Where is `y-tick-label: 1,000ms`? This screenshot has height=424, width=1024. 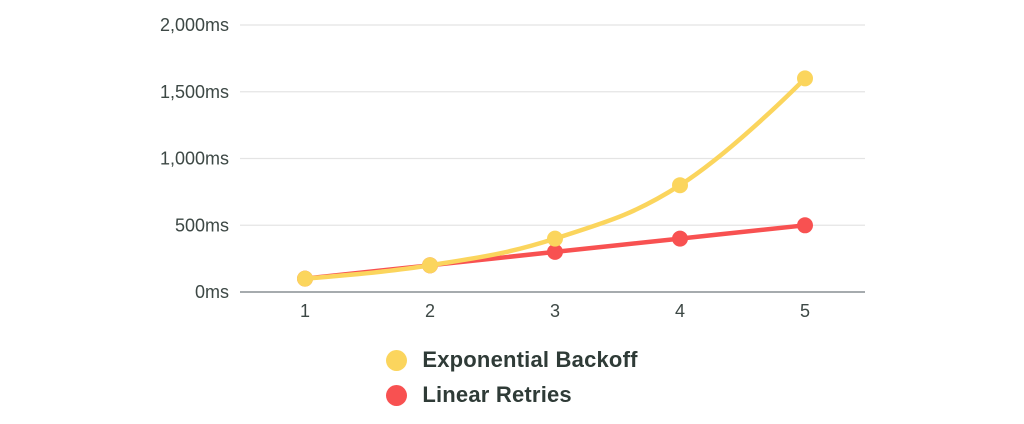 y-tick-label: 1,000ms is located at coordinates (194, 159).